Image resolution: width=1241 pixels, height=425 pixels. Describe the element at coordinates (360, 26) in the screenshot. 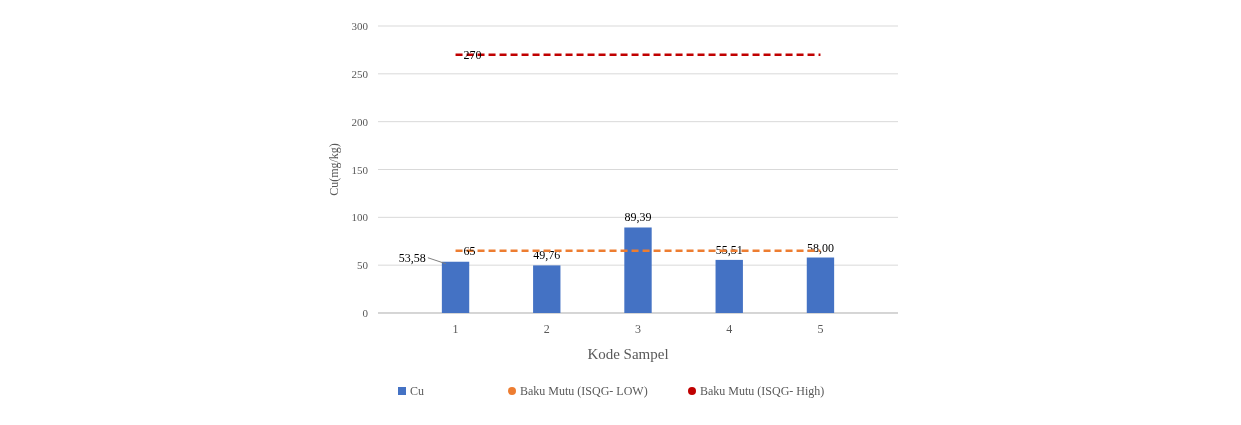

I see `y-tick-label: 300` at that location.